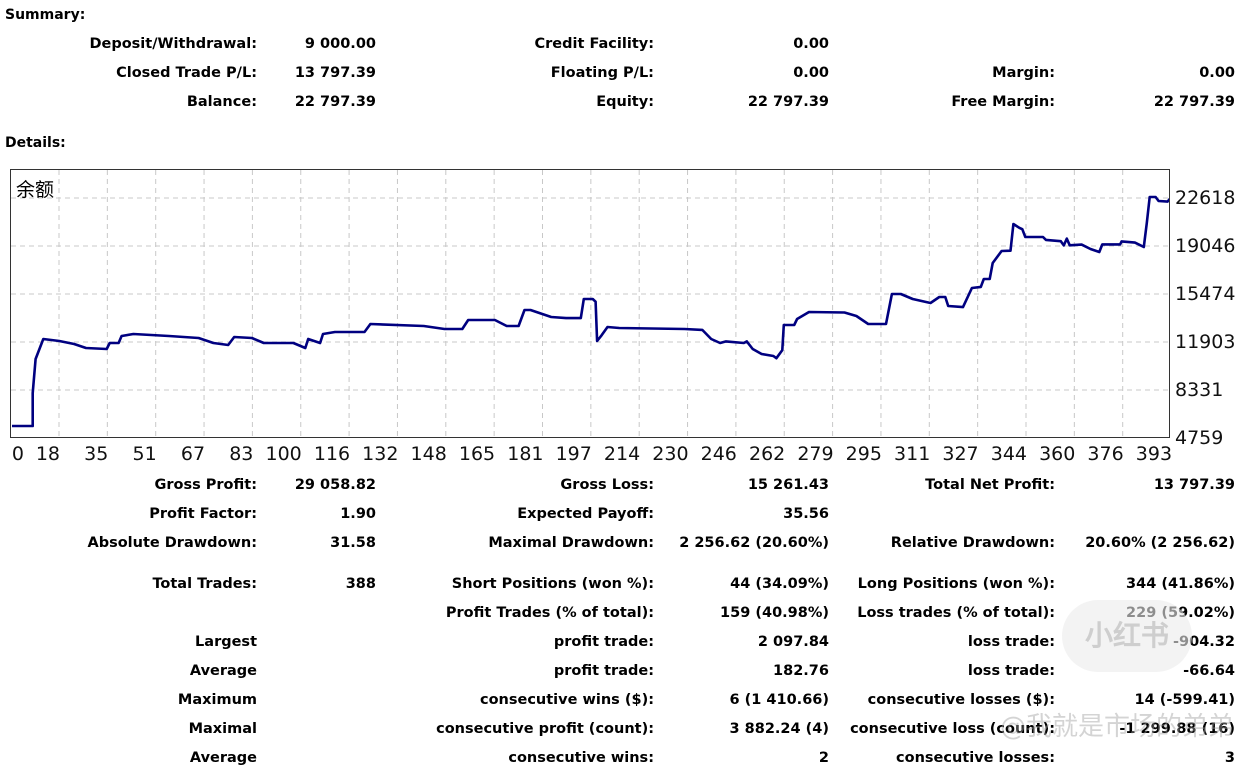 The width and height of the screenshot is (1255, 771). What do you see at coordinates (335, 485) in the screenshot?
I see `field-value: 29 058.82` at bounding box center [335, 485].